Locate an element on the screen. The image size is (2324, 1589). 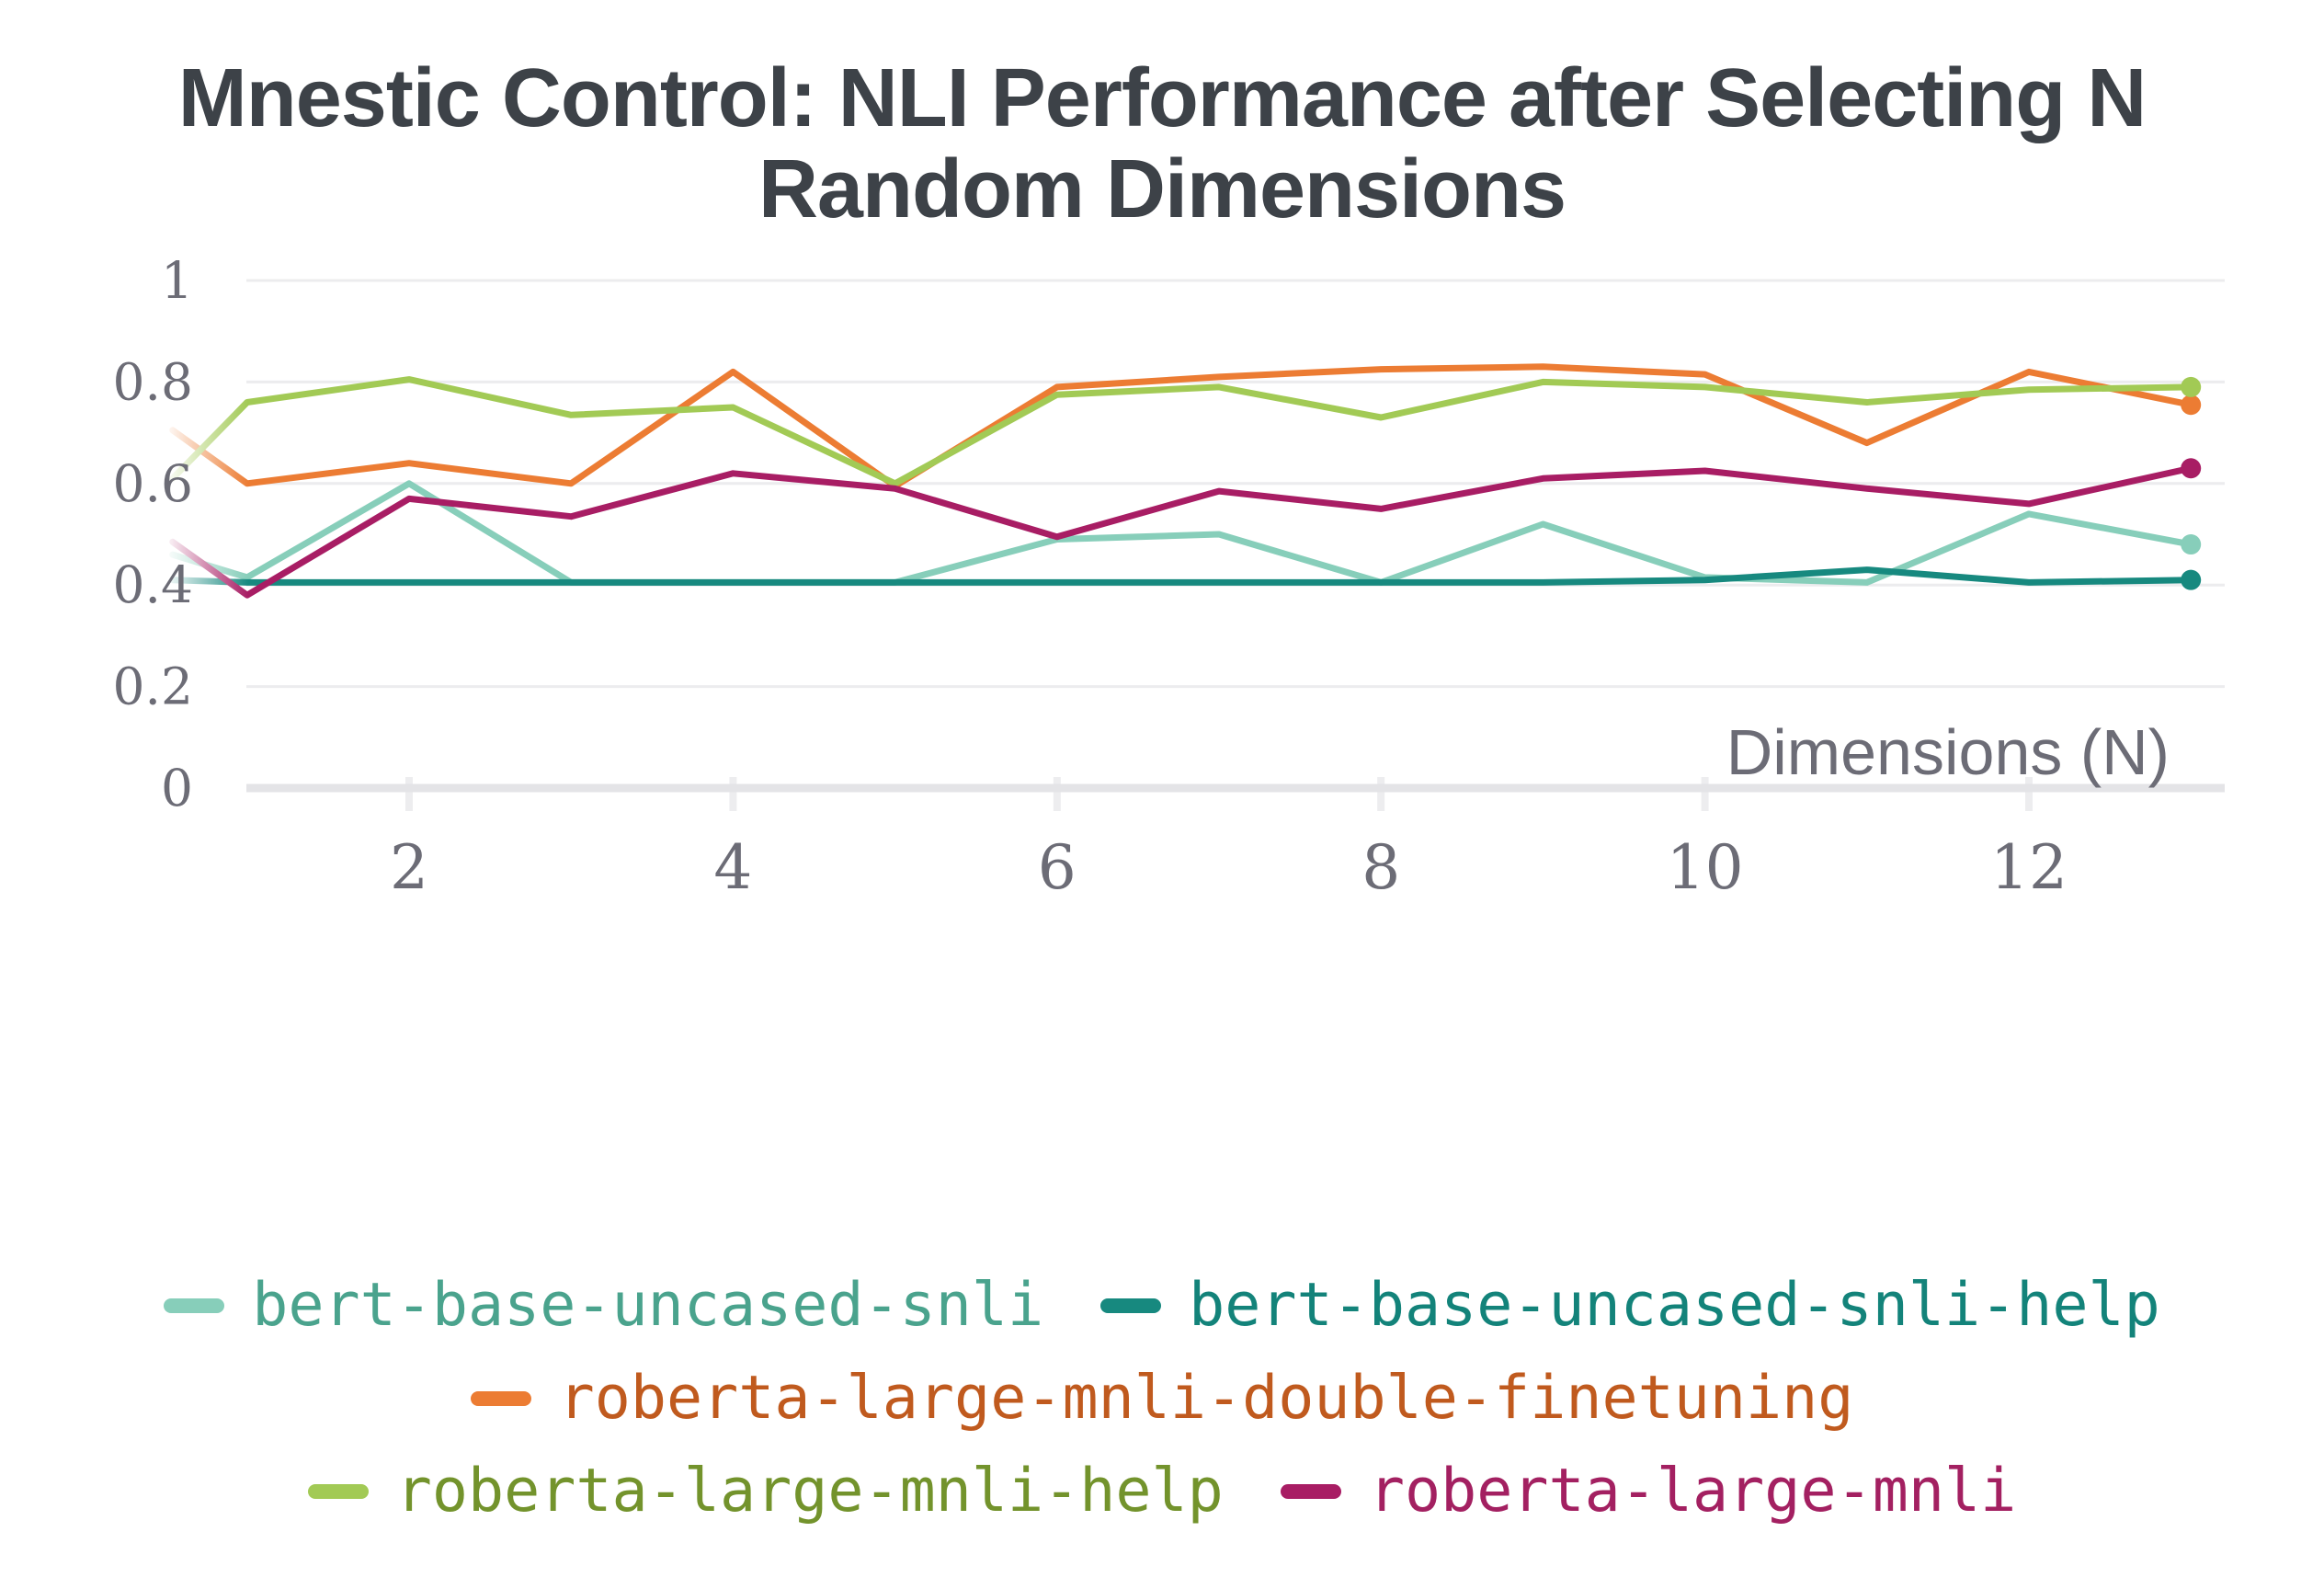
series-line-roberta-large-mnli-double-finetuning is located at coordinates (1181, 427).